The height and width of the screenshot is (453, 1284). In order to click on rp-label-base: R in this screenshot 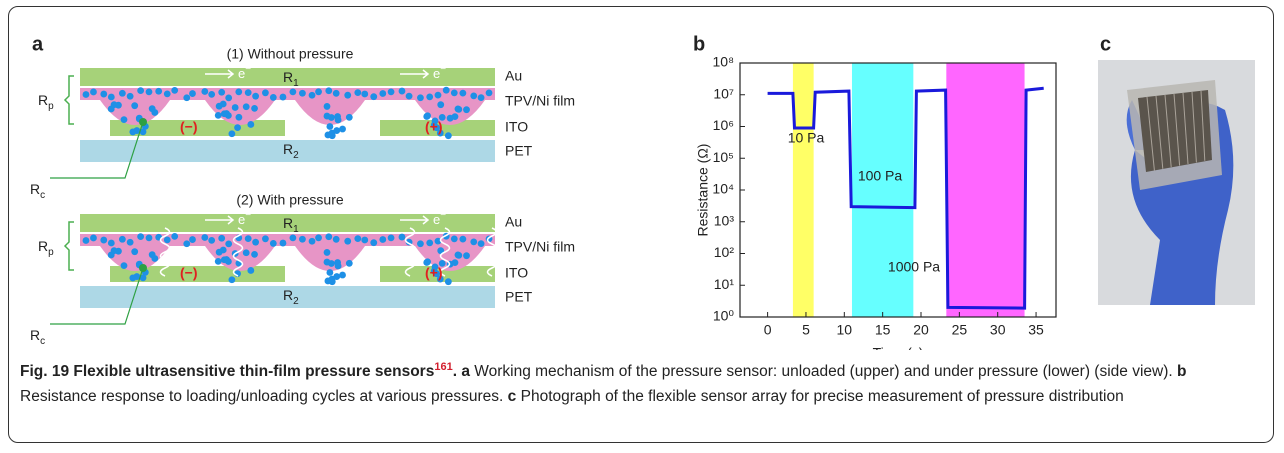, I will do `click(43, 246)`.